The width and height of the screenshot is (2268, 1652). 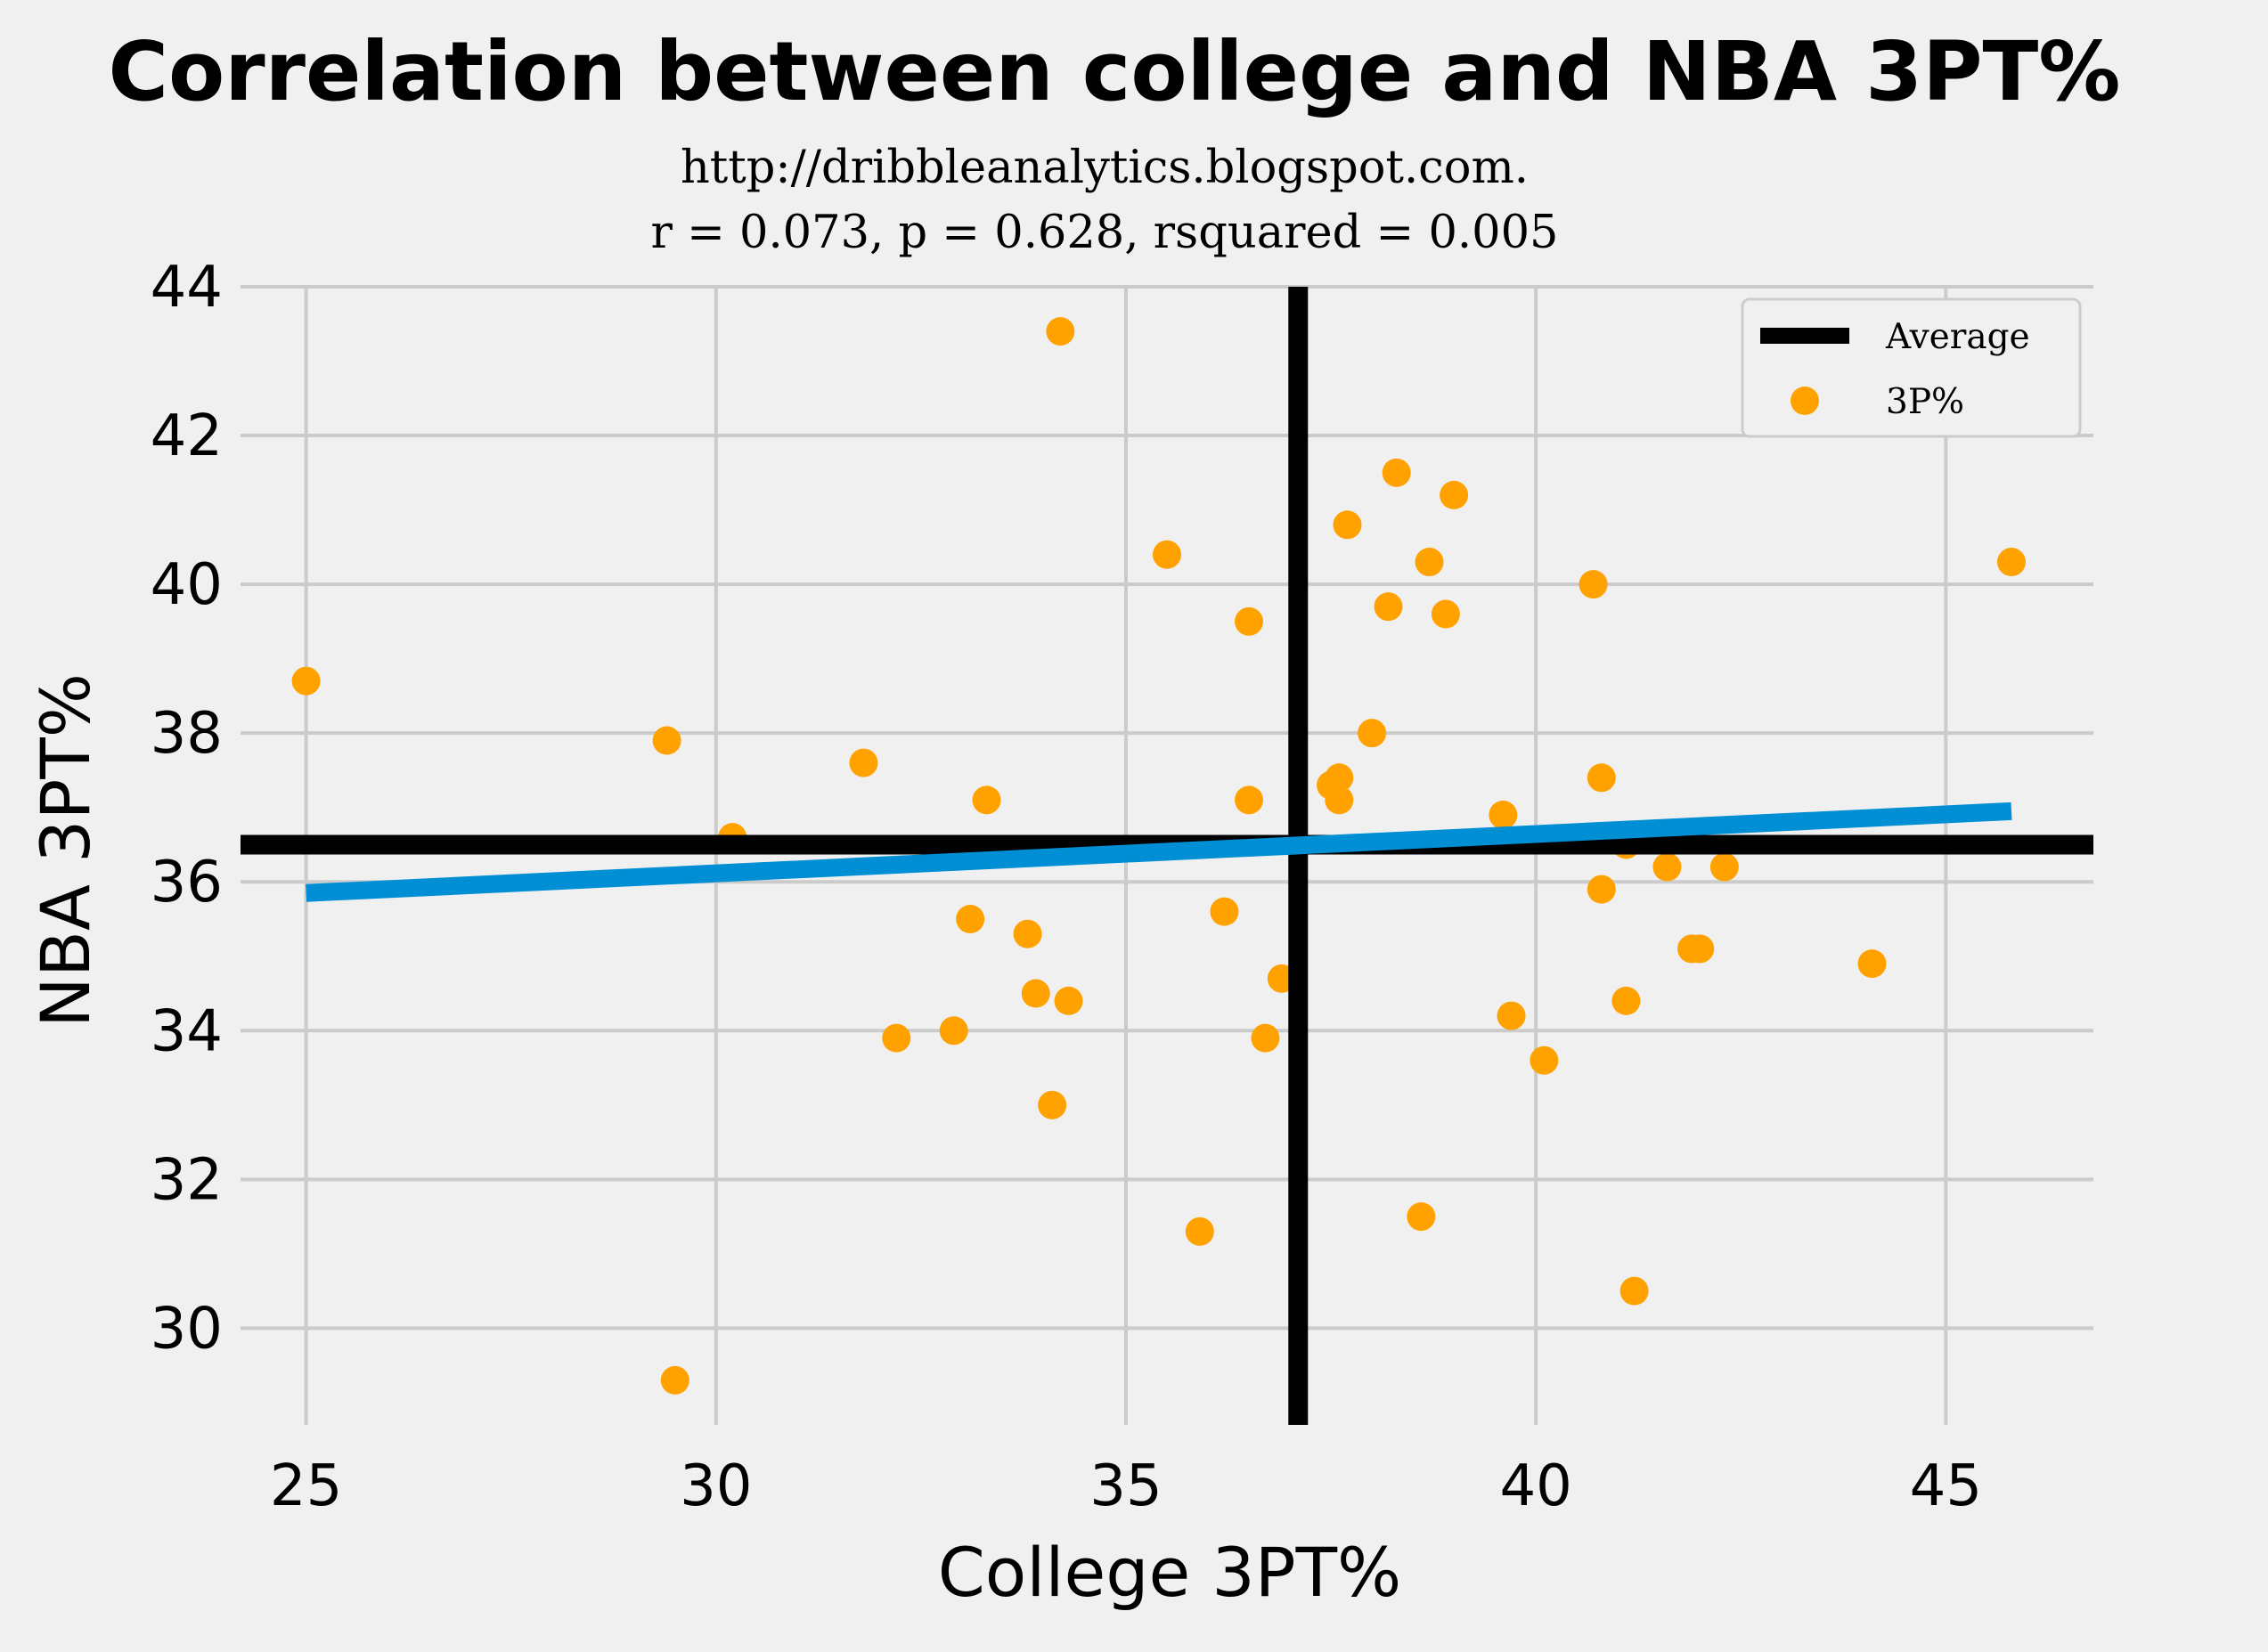 I want to click on x-tick-label: 25, so click(x=306, y=1486).